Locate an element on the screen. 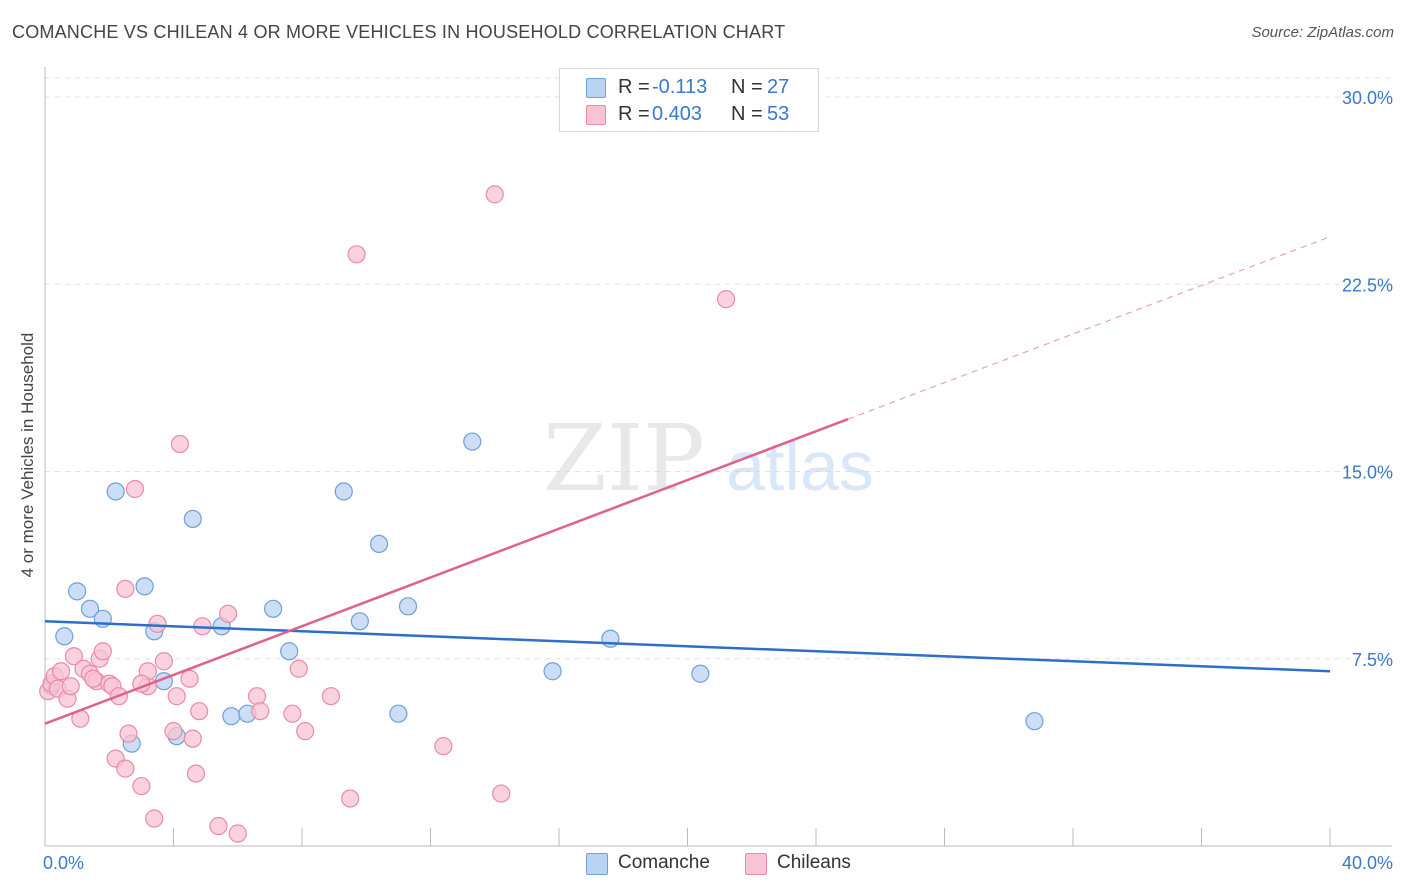 This screenshot has height=892, width=1406. y-tick-label: 7.5% is located at coordinates (1372, 660).